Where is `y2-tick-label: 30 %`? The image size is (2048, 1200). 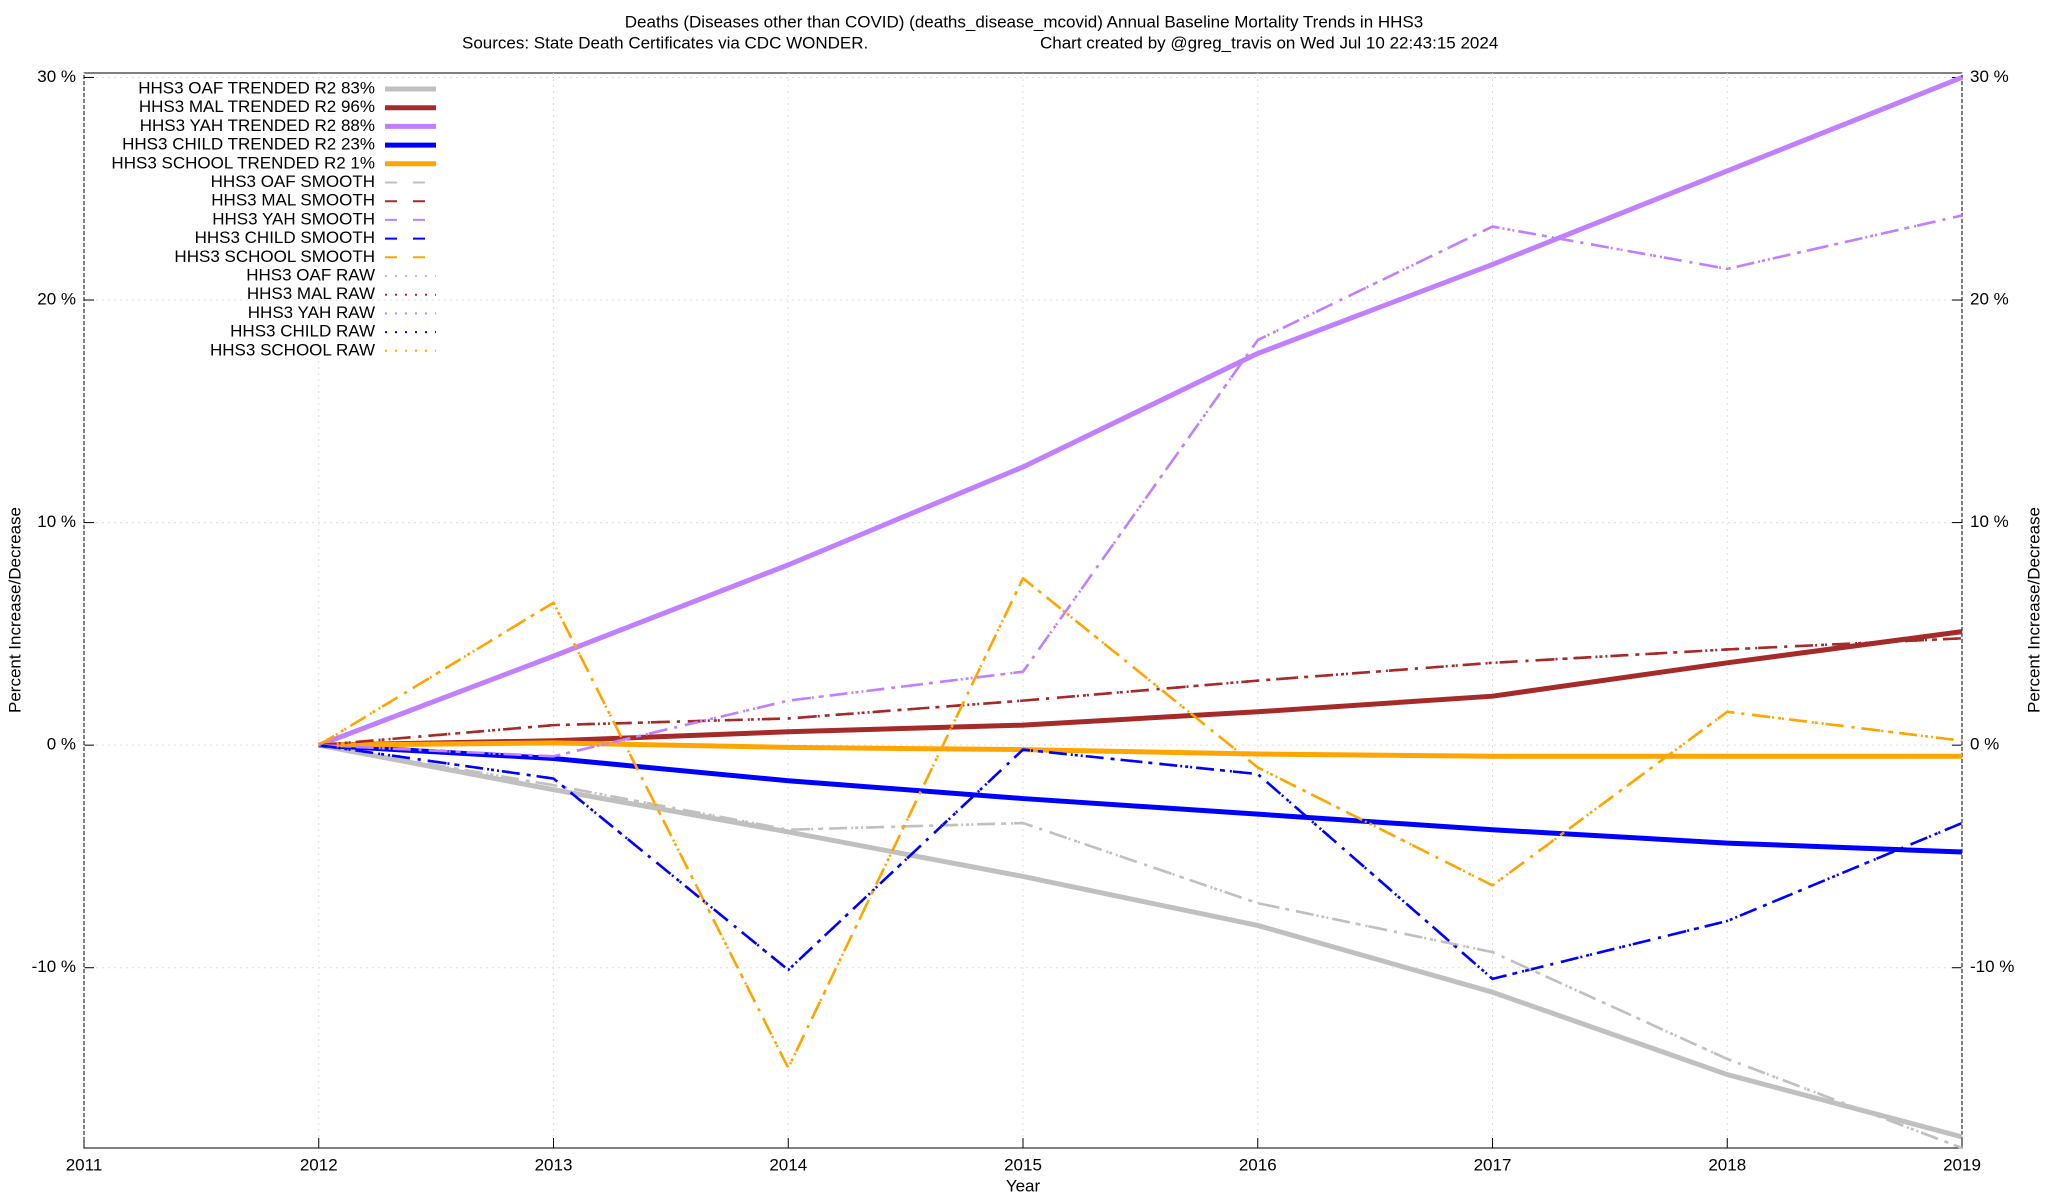
y2-tick-label: 30 % is located at coordinates (1989, 76).